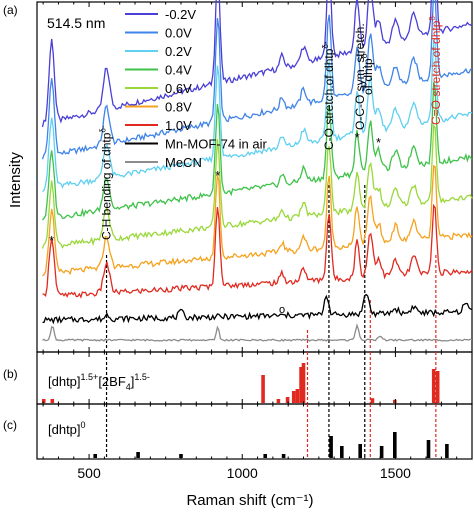 The height and width of the screenshot is (518, 474). What do you see at coordinates (378, 142) in the screenshot?
I see `peak-marker-7: *` at bounding box center [378, 142].